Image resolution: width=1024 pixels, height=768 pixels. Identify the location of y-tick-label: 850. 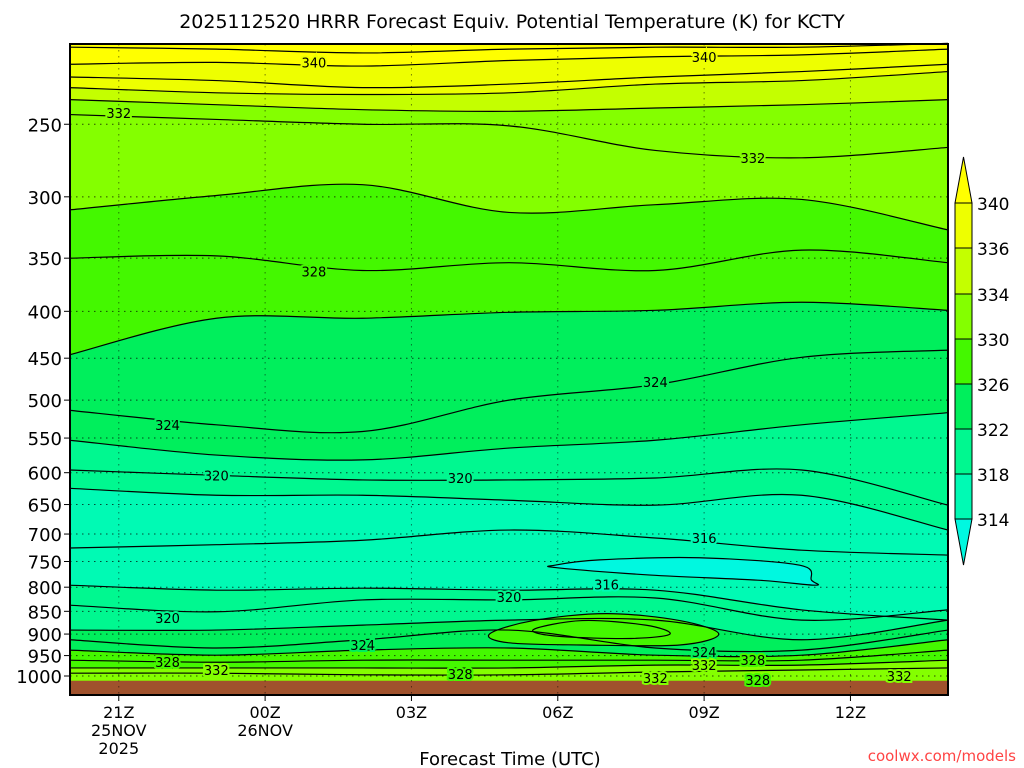
(45, 612).